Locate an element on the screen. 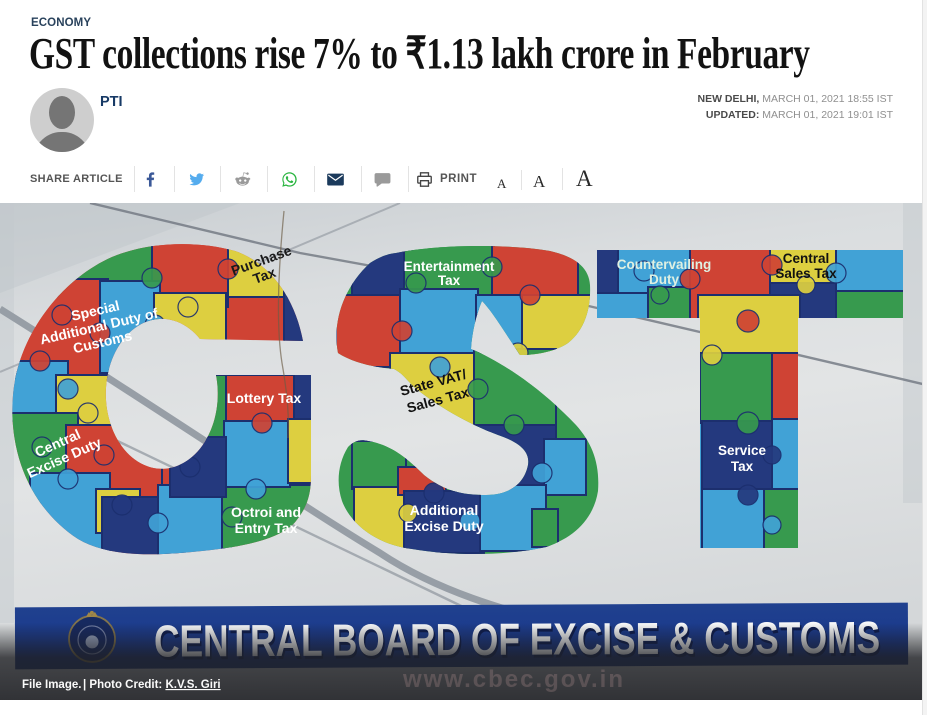 The image size is (927, 715). svg-text: www.cbec.gov.in is located at coordinates (513, 679).